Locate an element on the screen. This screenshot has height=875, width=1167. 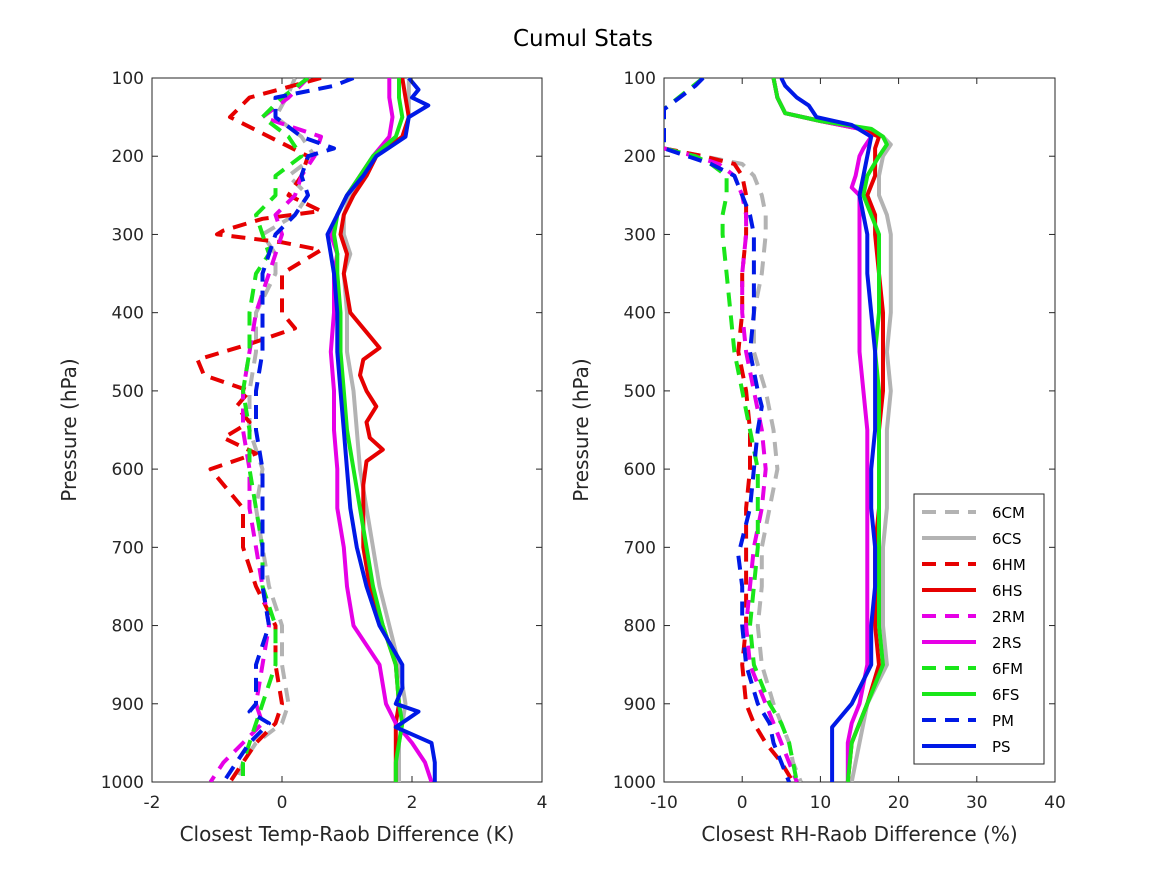
rh-ytick-label: 600 is located at coordinates (640, 470).